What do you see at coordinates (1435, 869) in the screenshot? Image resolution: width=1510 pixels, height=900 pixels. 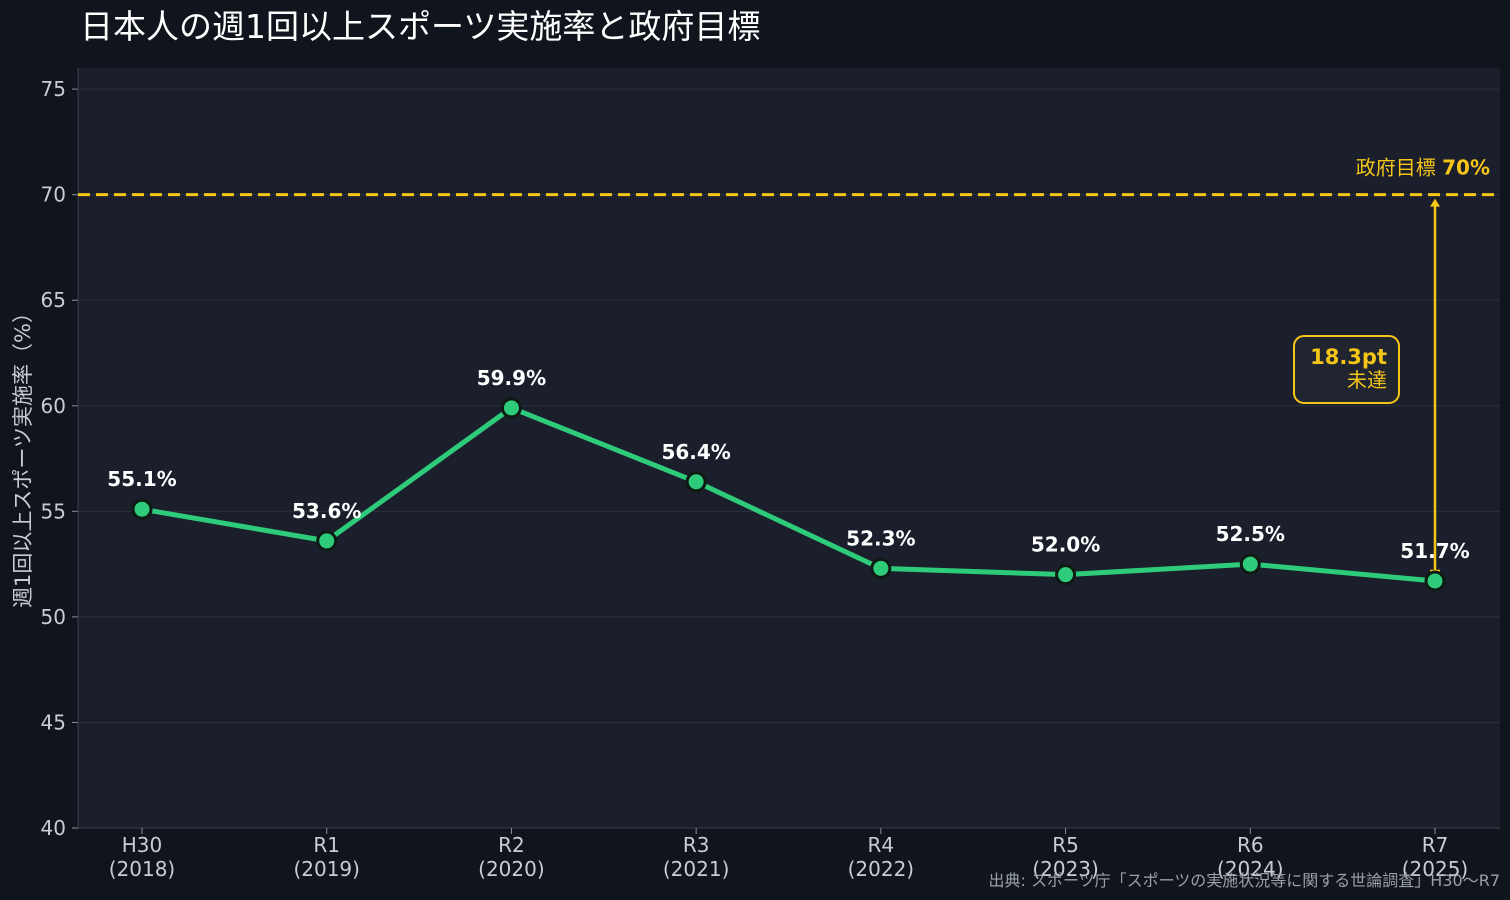 I see `x-tick-year: (2025)` at bounding box center [1435, 869].